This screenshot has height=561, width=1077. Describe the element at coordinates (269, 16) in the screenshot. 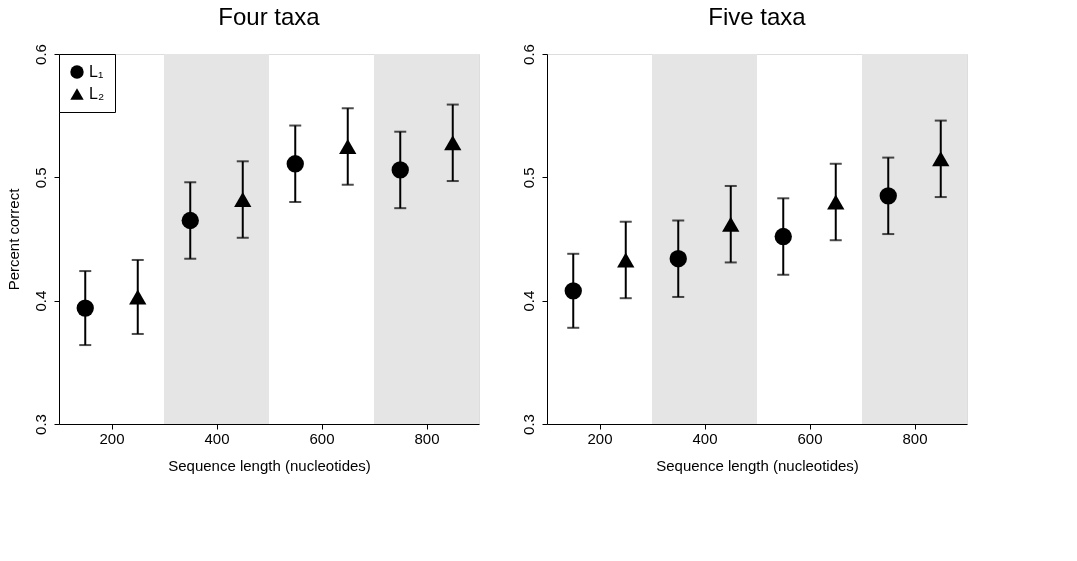

I see `chart-title: Four taxa` at that location.